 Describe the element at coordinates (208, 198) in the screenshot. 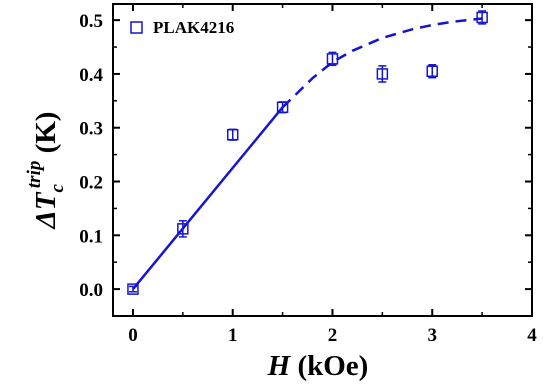

I see `fit-line-solid` at that location.